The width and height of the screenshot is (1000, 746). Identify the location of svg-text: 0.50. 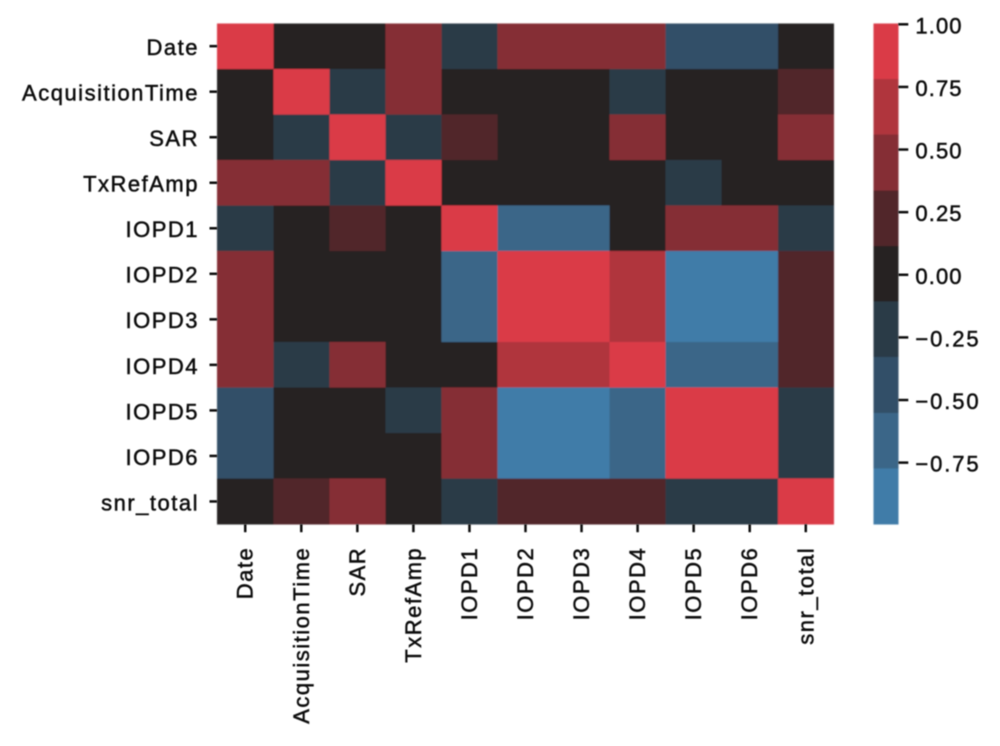
(938, 151).